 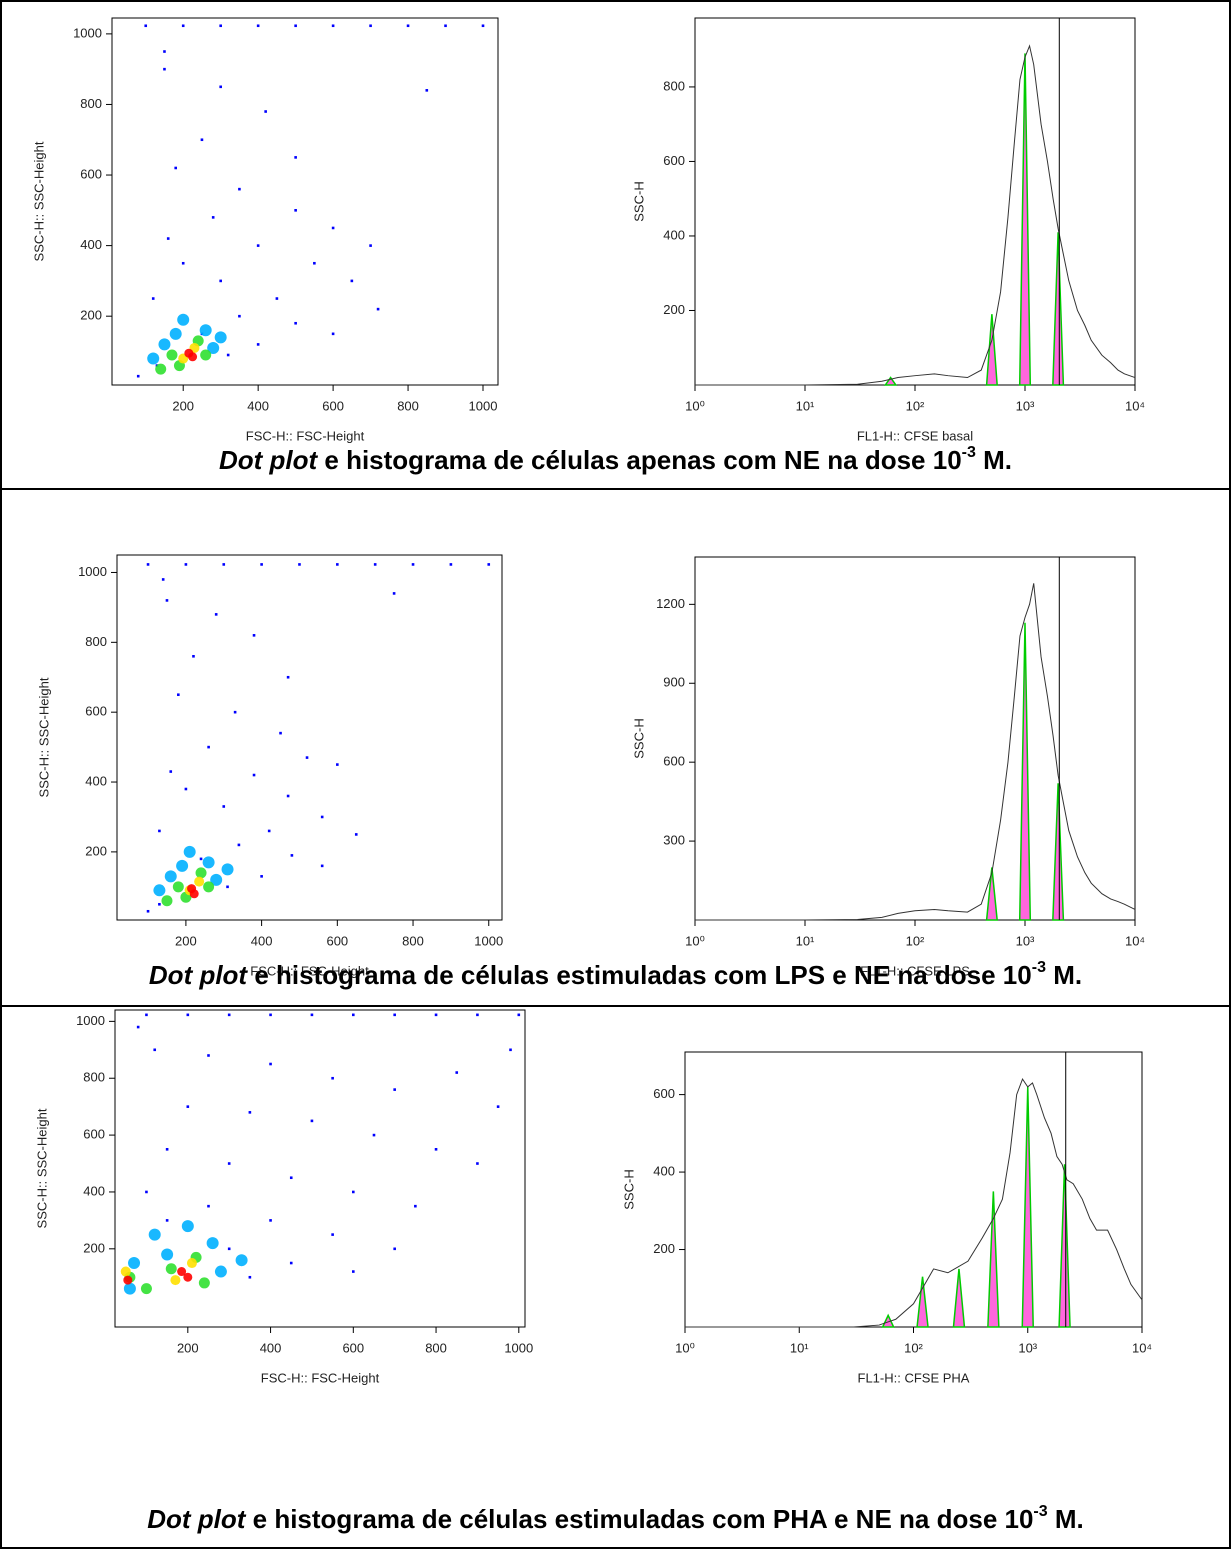 I want to click on caption-emph: Dot plot, so click(x=268, y=460).